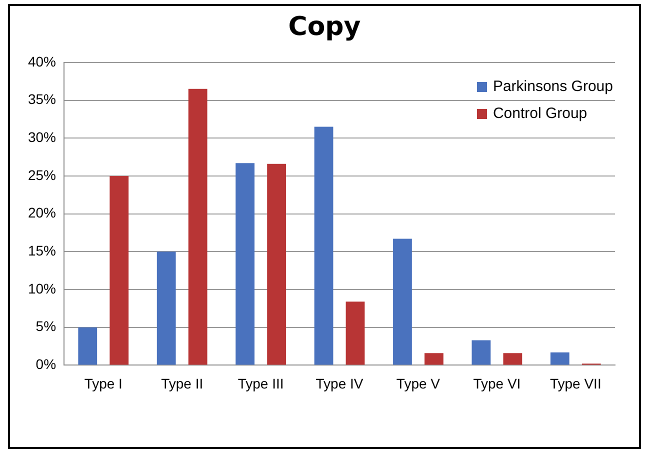  Describe the element at coordinates (418, 383) in the screenshot. I see `x-tick-label: Type V` at that location.